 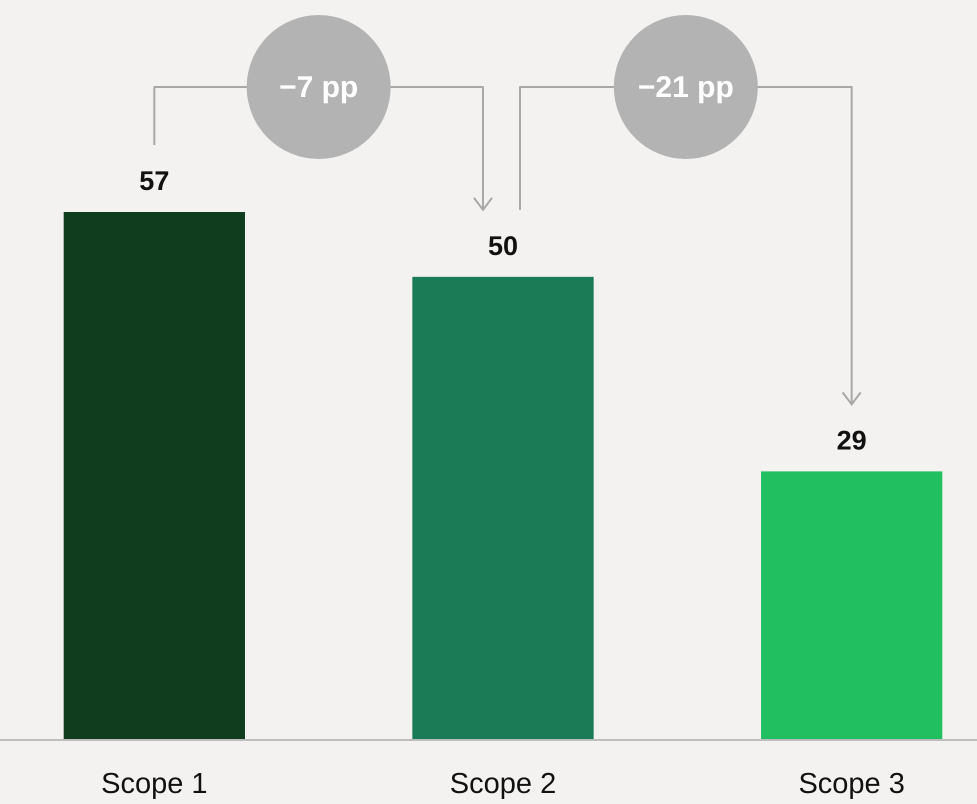 I want to click on data-label: 57, so click(x=154, y=181).